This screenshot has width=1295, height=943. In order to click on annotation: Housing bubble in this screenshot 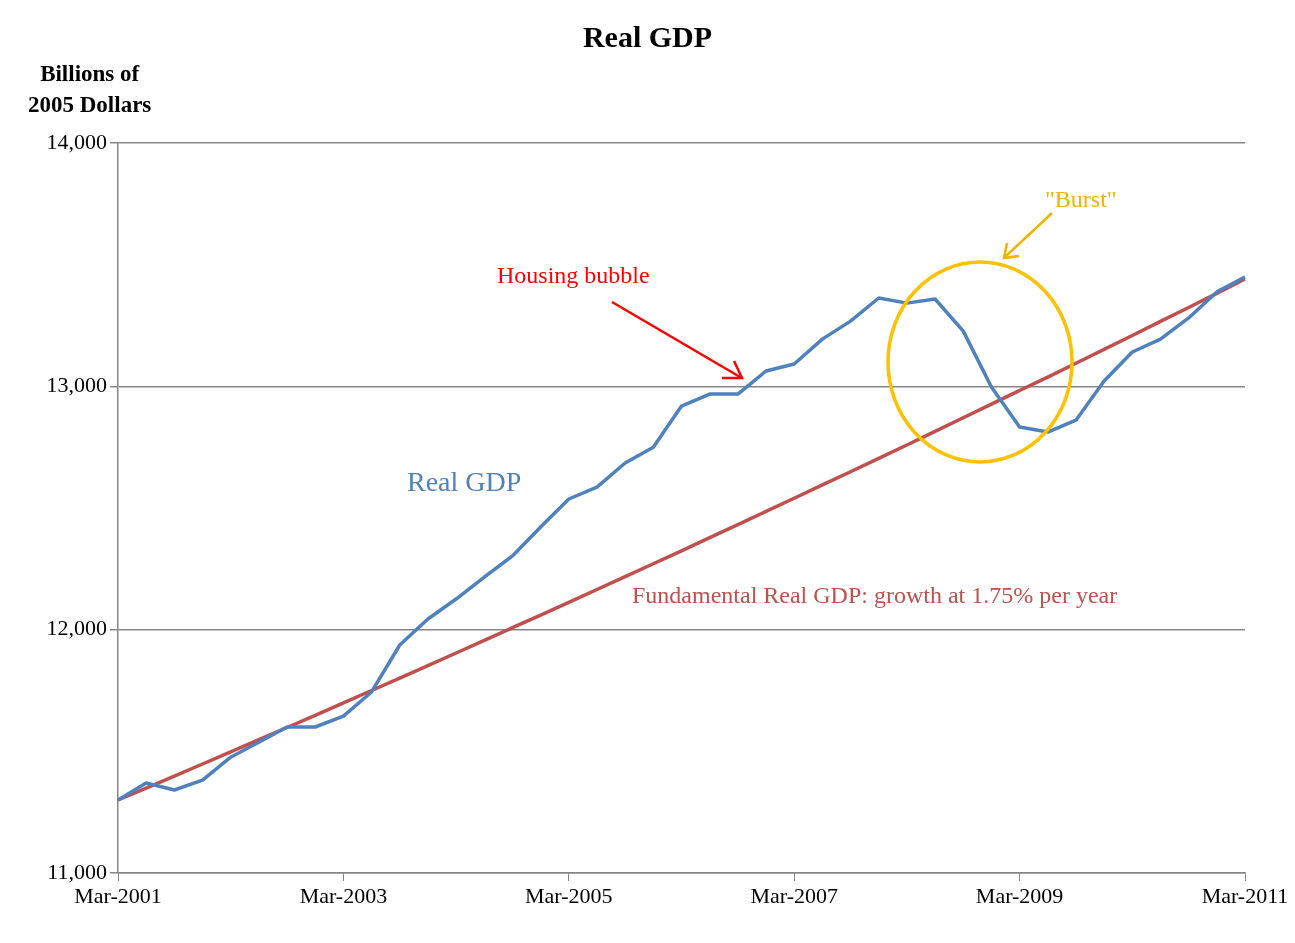, I will do `click(573, 275)`.